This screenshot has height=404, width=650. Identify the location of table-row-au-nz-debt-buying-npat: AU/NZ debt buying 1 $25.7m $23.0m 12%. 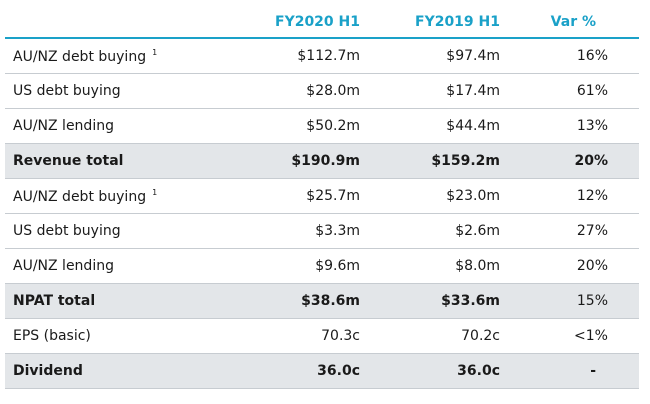
(322, 196).